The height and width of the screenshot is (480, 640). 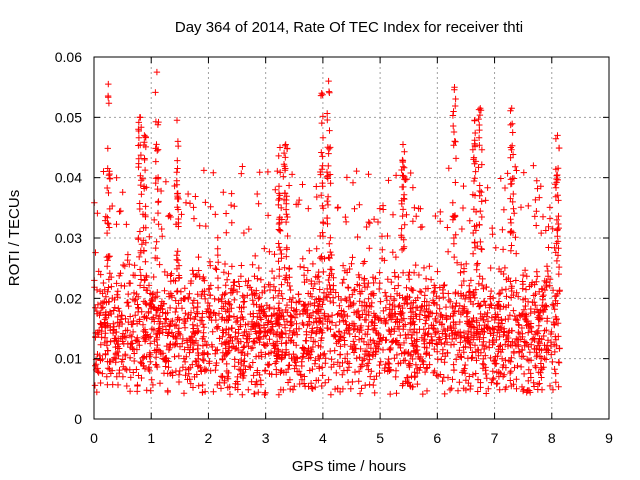 What do you see at coordinates (349, 466) in the screenshot?
I see `x-axis-title: GPS time / hours` at bounding box center [349, 466].